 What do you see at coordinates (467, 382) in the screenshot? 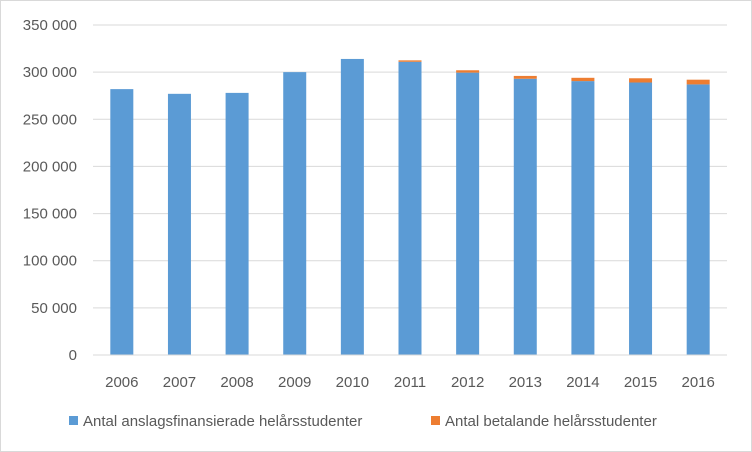
I see `x-tick-label: 2012` at bounding box center [467, 382].